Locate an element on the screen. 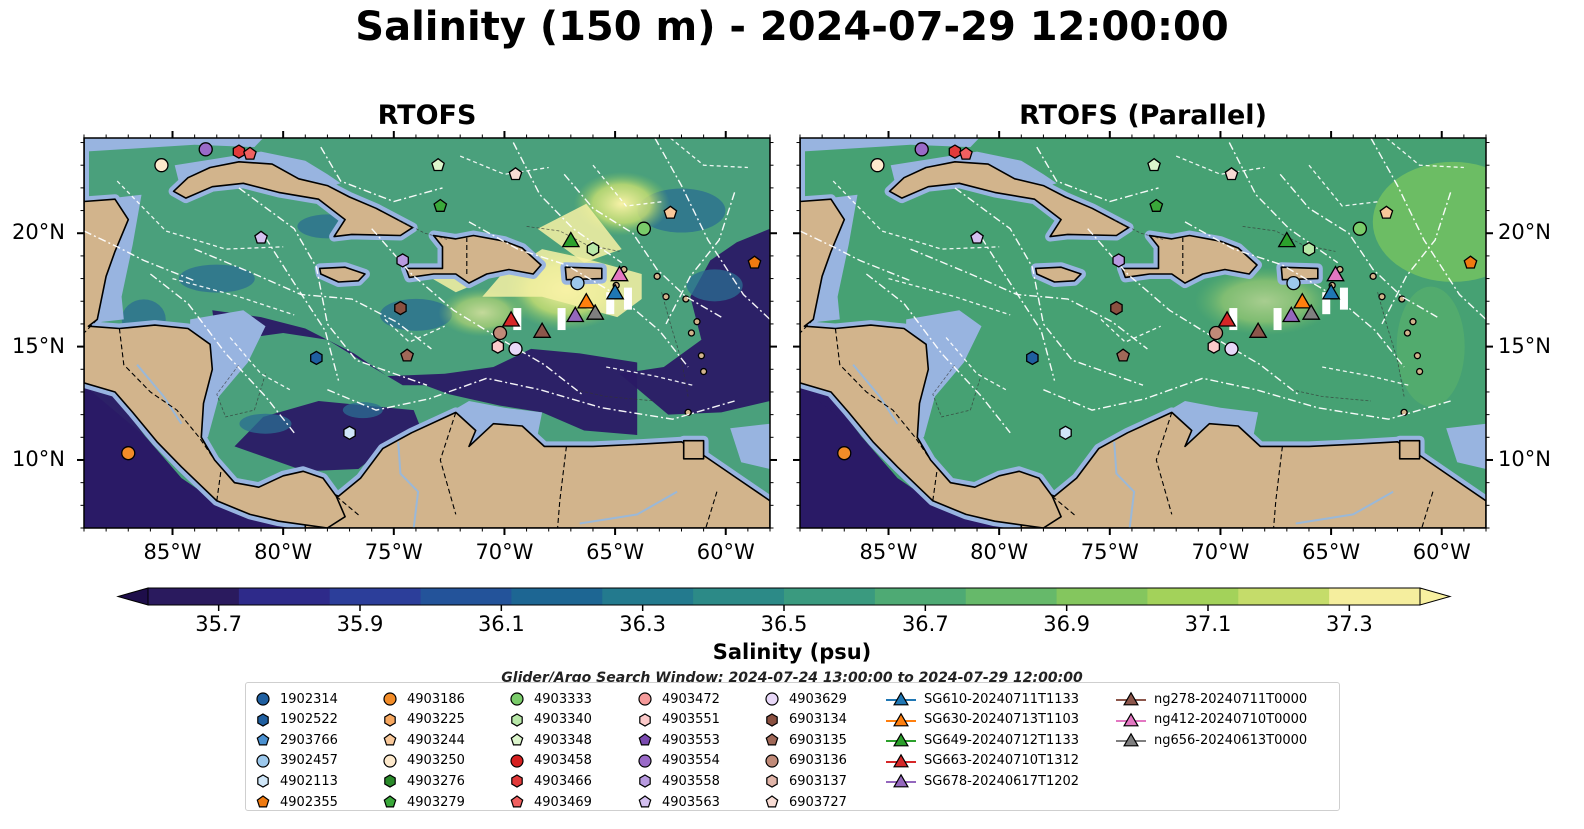  legend-item: 4903551 is located at coordinates (678, 720).